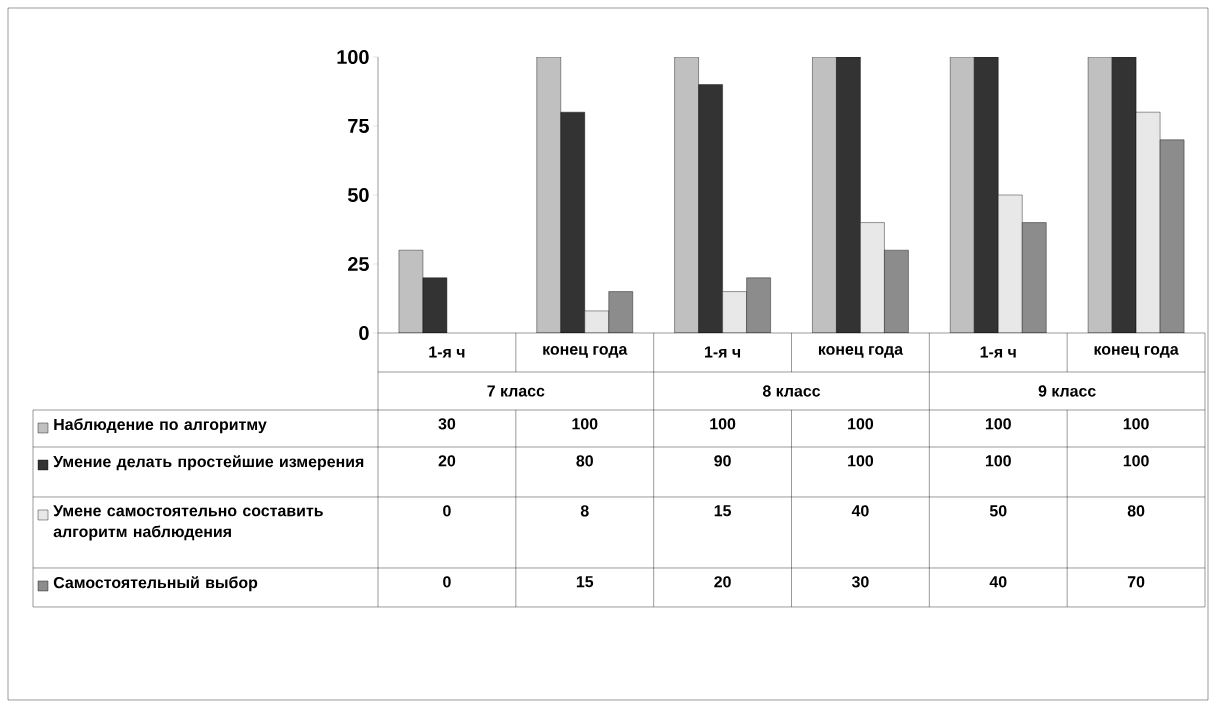  I want to click on legend-label: Умене самостоятельно составить алгоритм наблюдения, so click(188, 523).